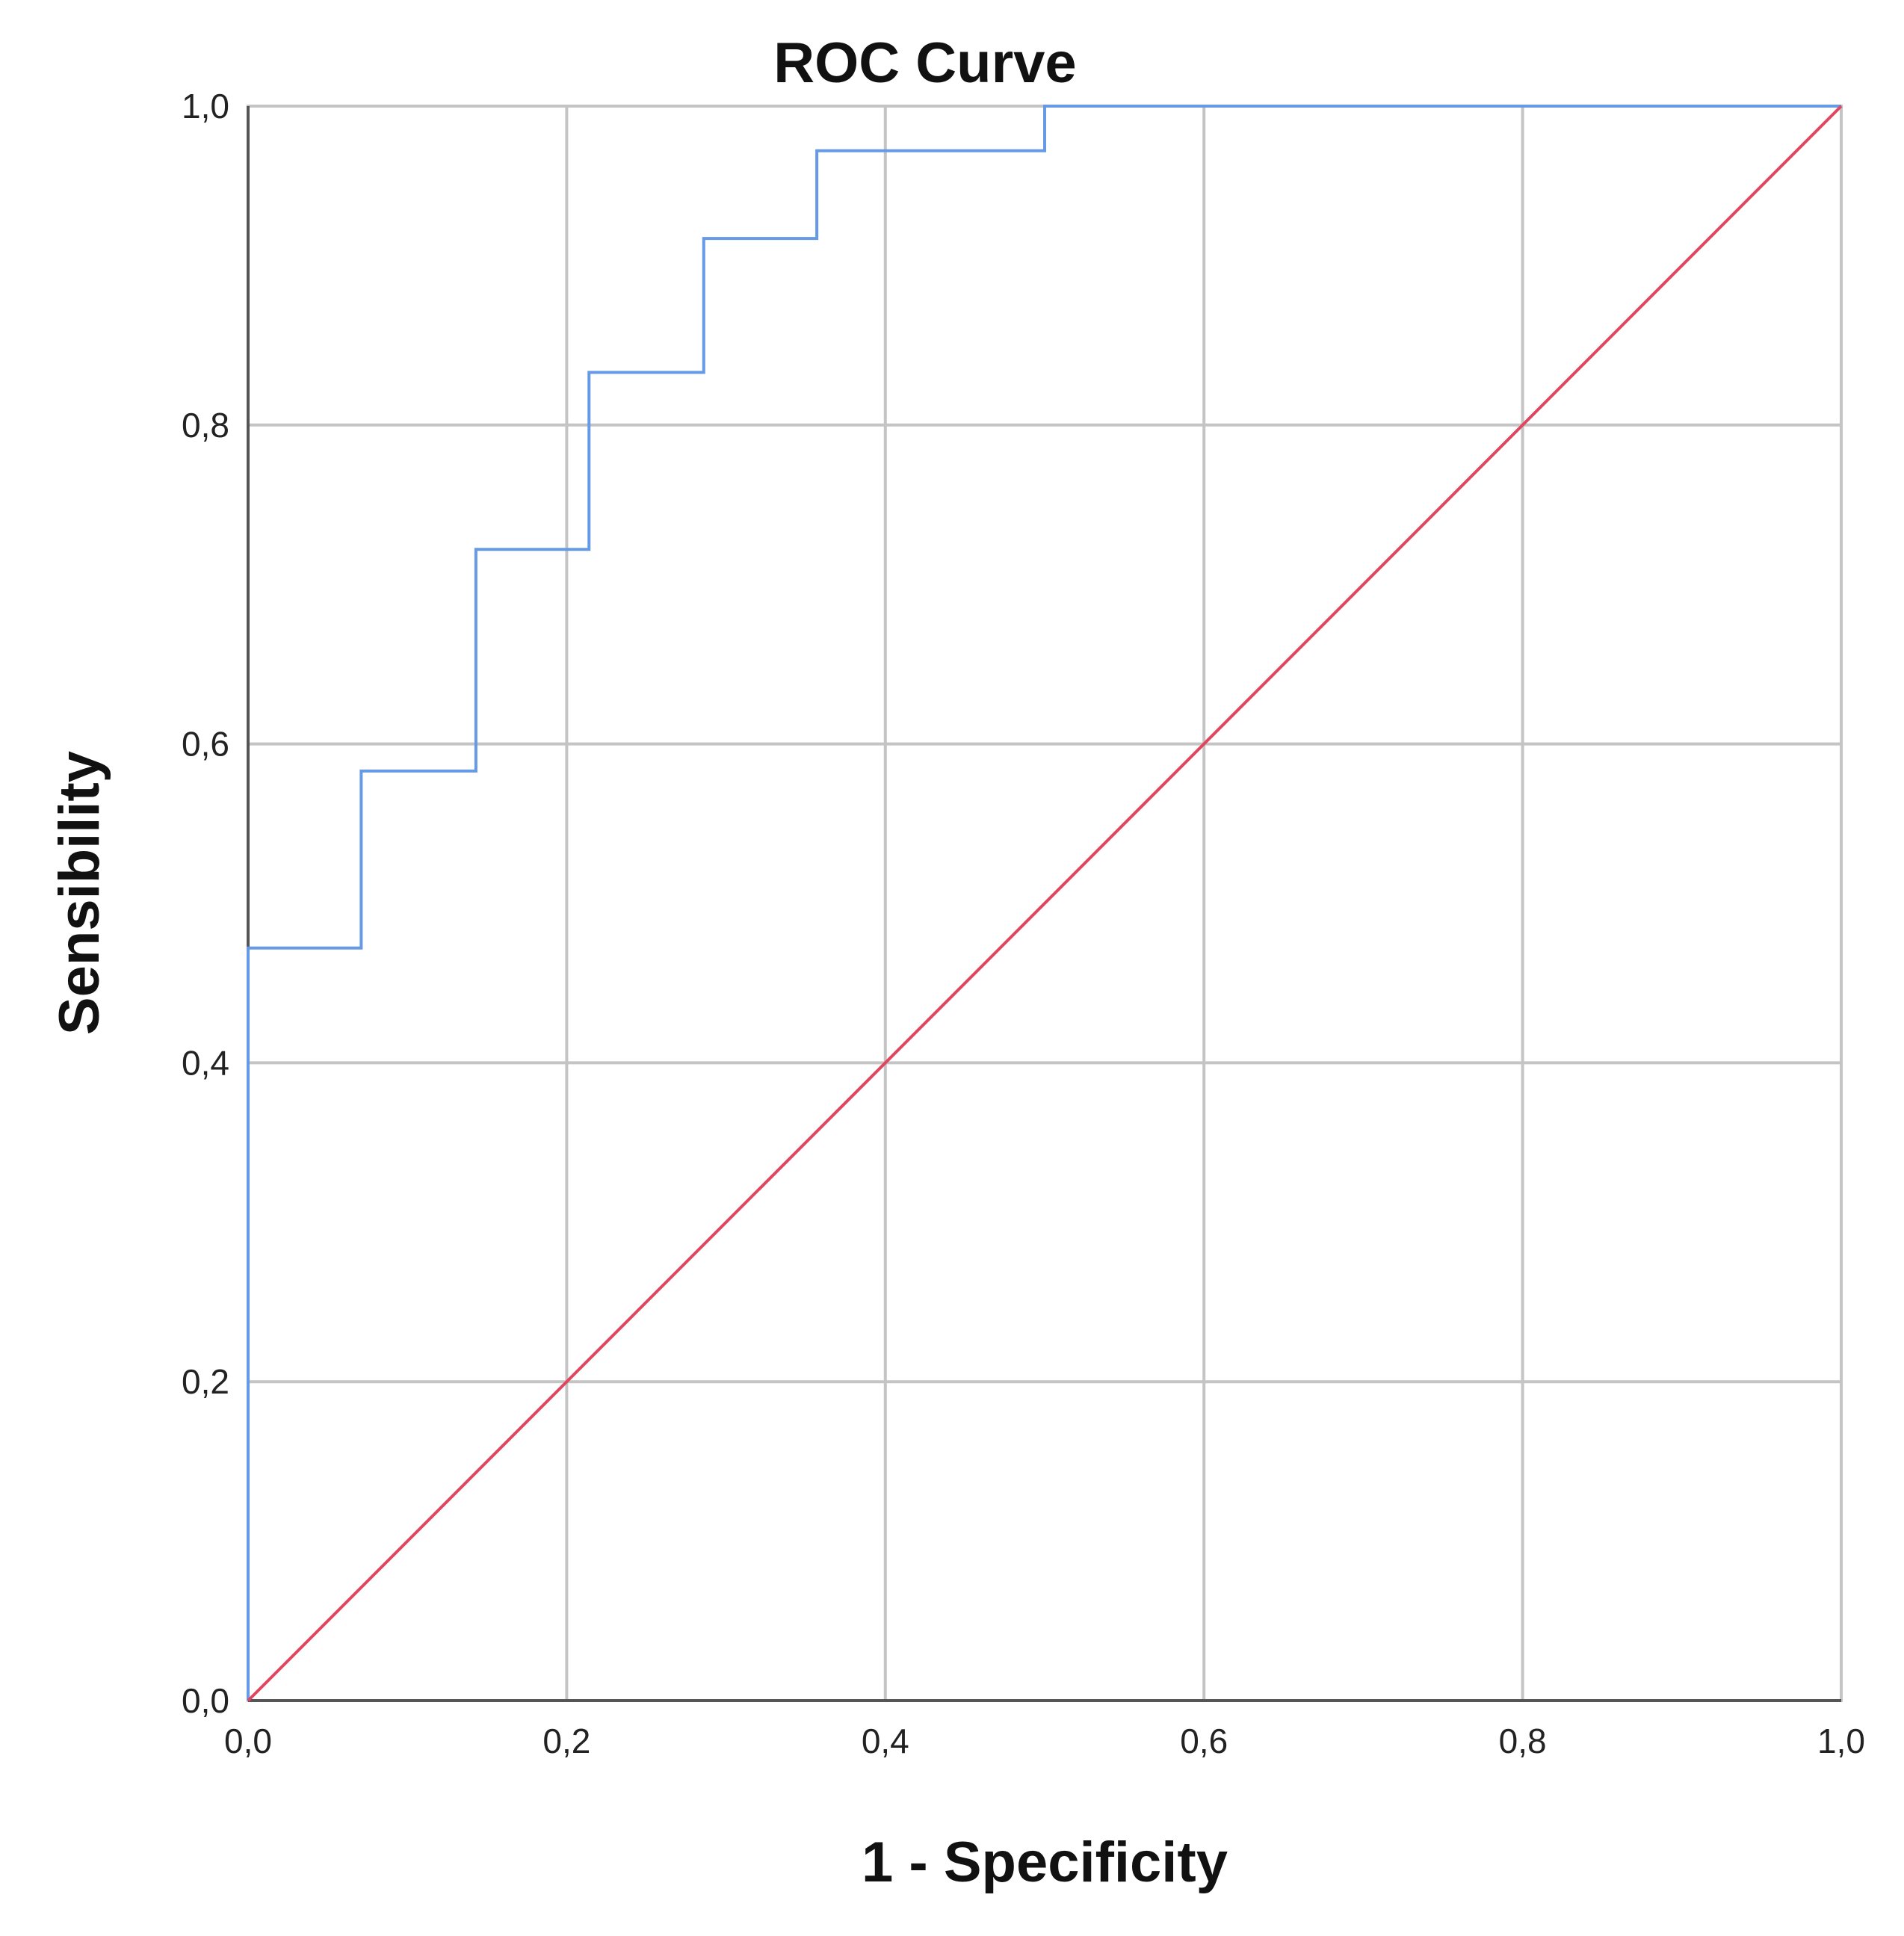  Describe the element at coordinates (885, 1741) in the screenshot. I see `x-tick-label: 0,4` at that location.